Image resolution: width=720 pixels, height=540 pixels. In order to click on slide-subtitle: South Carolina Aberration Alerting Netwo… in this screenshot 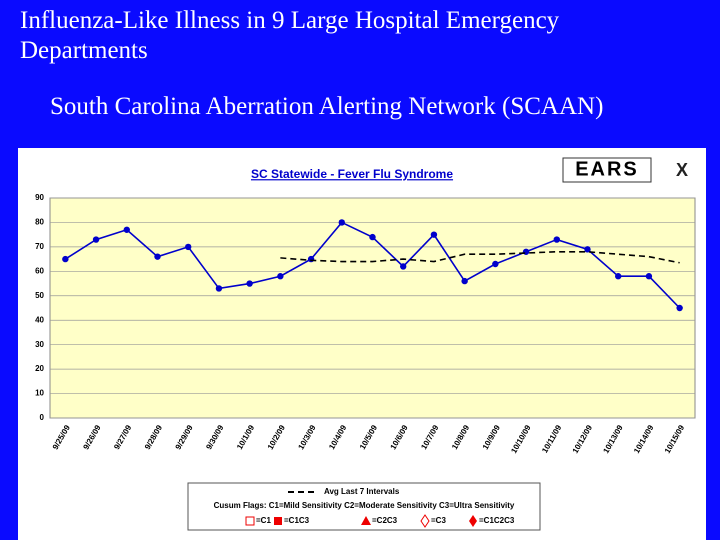, I will do `click(327, 106)`.